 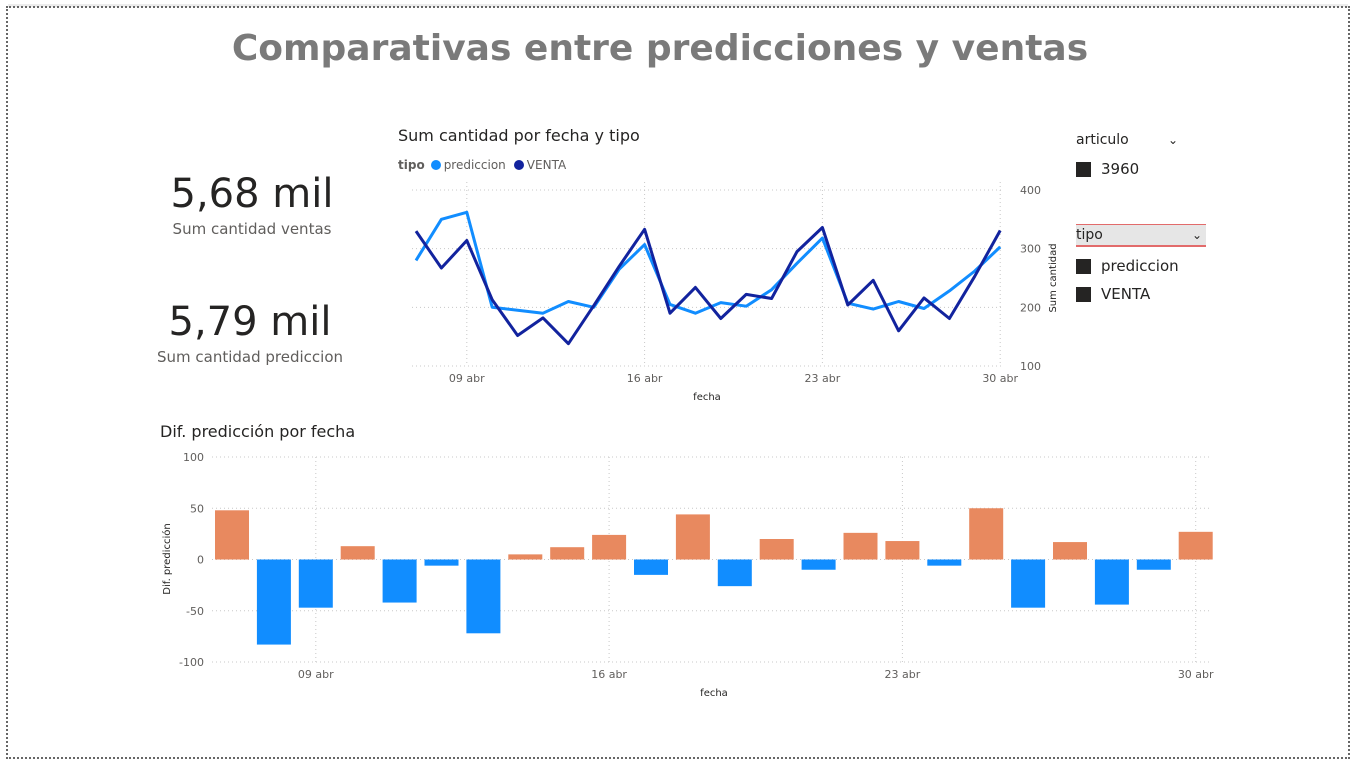 I want to click on legend-item-venta: VENTA, so click(x=540, y=165).